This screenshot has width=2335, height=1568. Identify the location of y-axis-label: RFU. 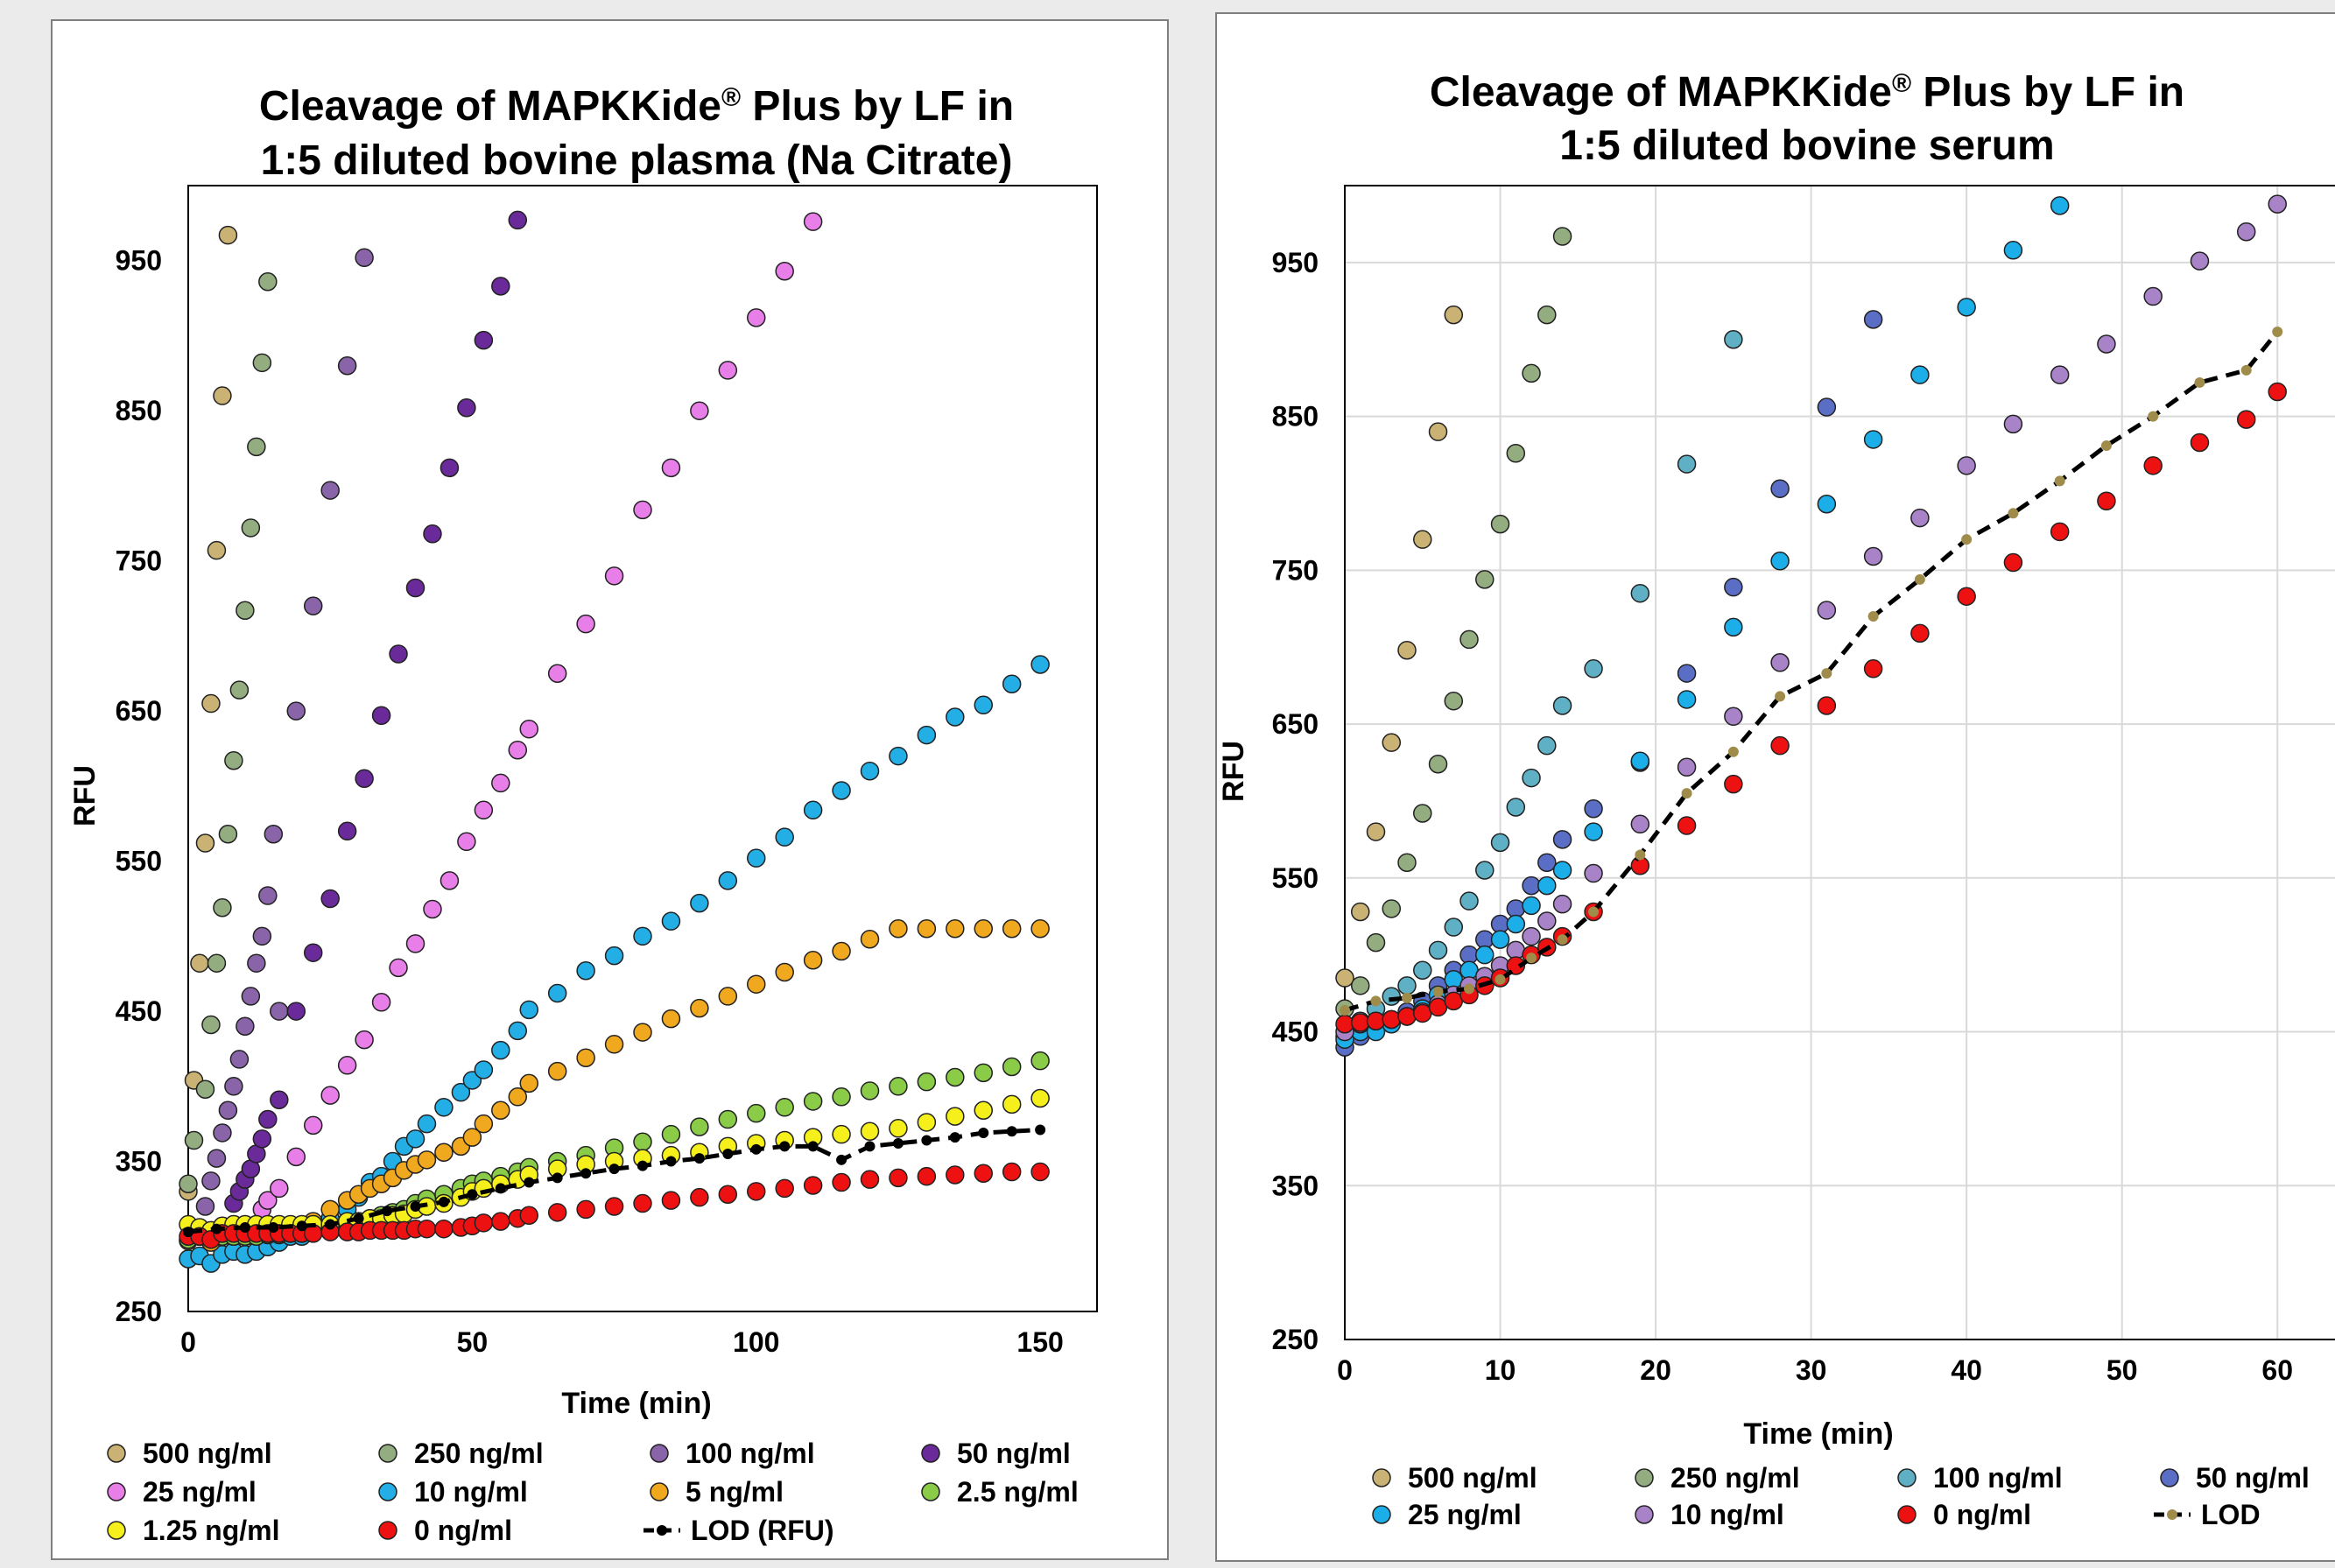
(1233, 772).